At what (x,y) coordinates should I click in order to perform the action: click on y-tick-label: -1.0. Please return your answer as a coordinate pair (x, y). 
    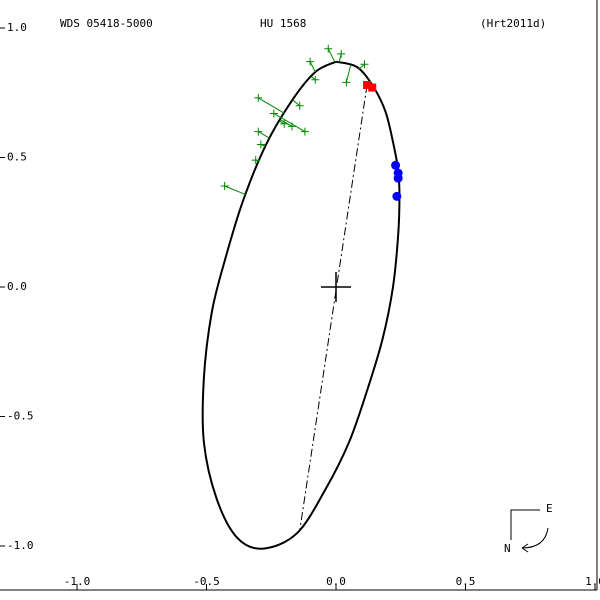
    Looking at the image, I should click on (20, 545).